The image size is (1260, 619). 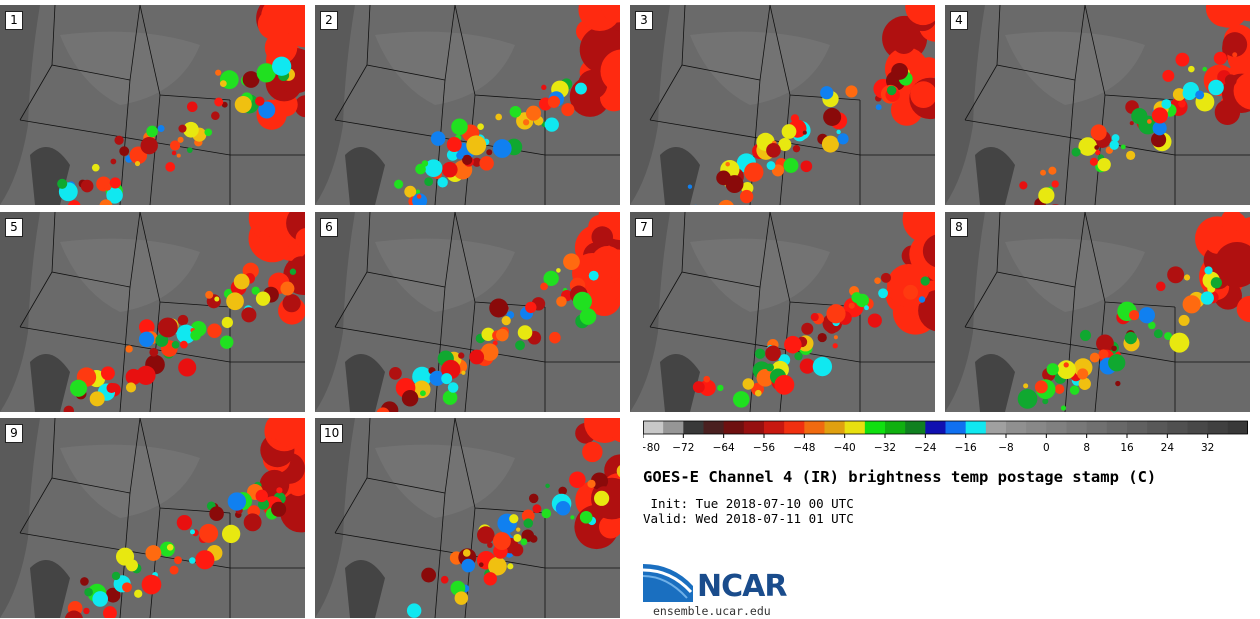 I want to click on panel-number-label: 7, so click(x=644, y=227).